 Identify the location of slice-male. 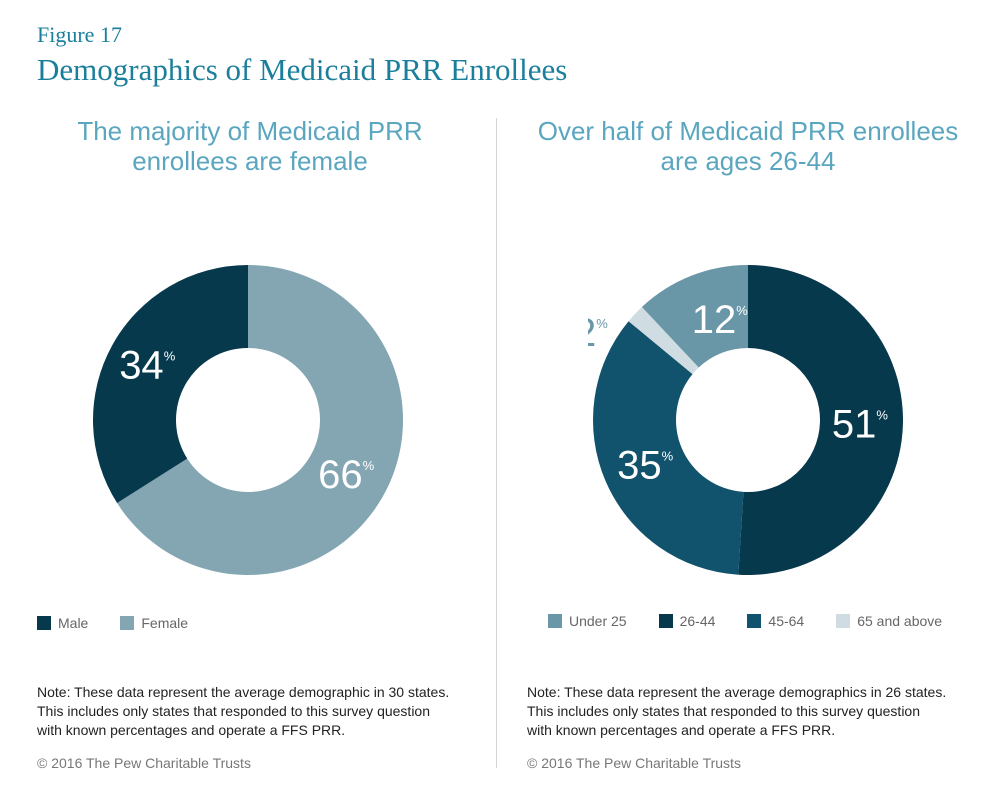
(170, 384).